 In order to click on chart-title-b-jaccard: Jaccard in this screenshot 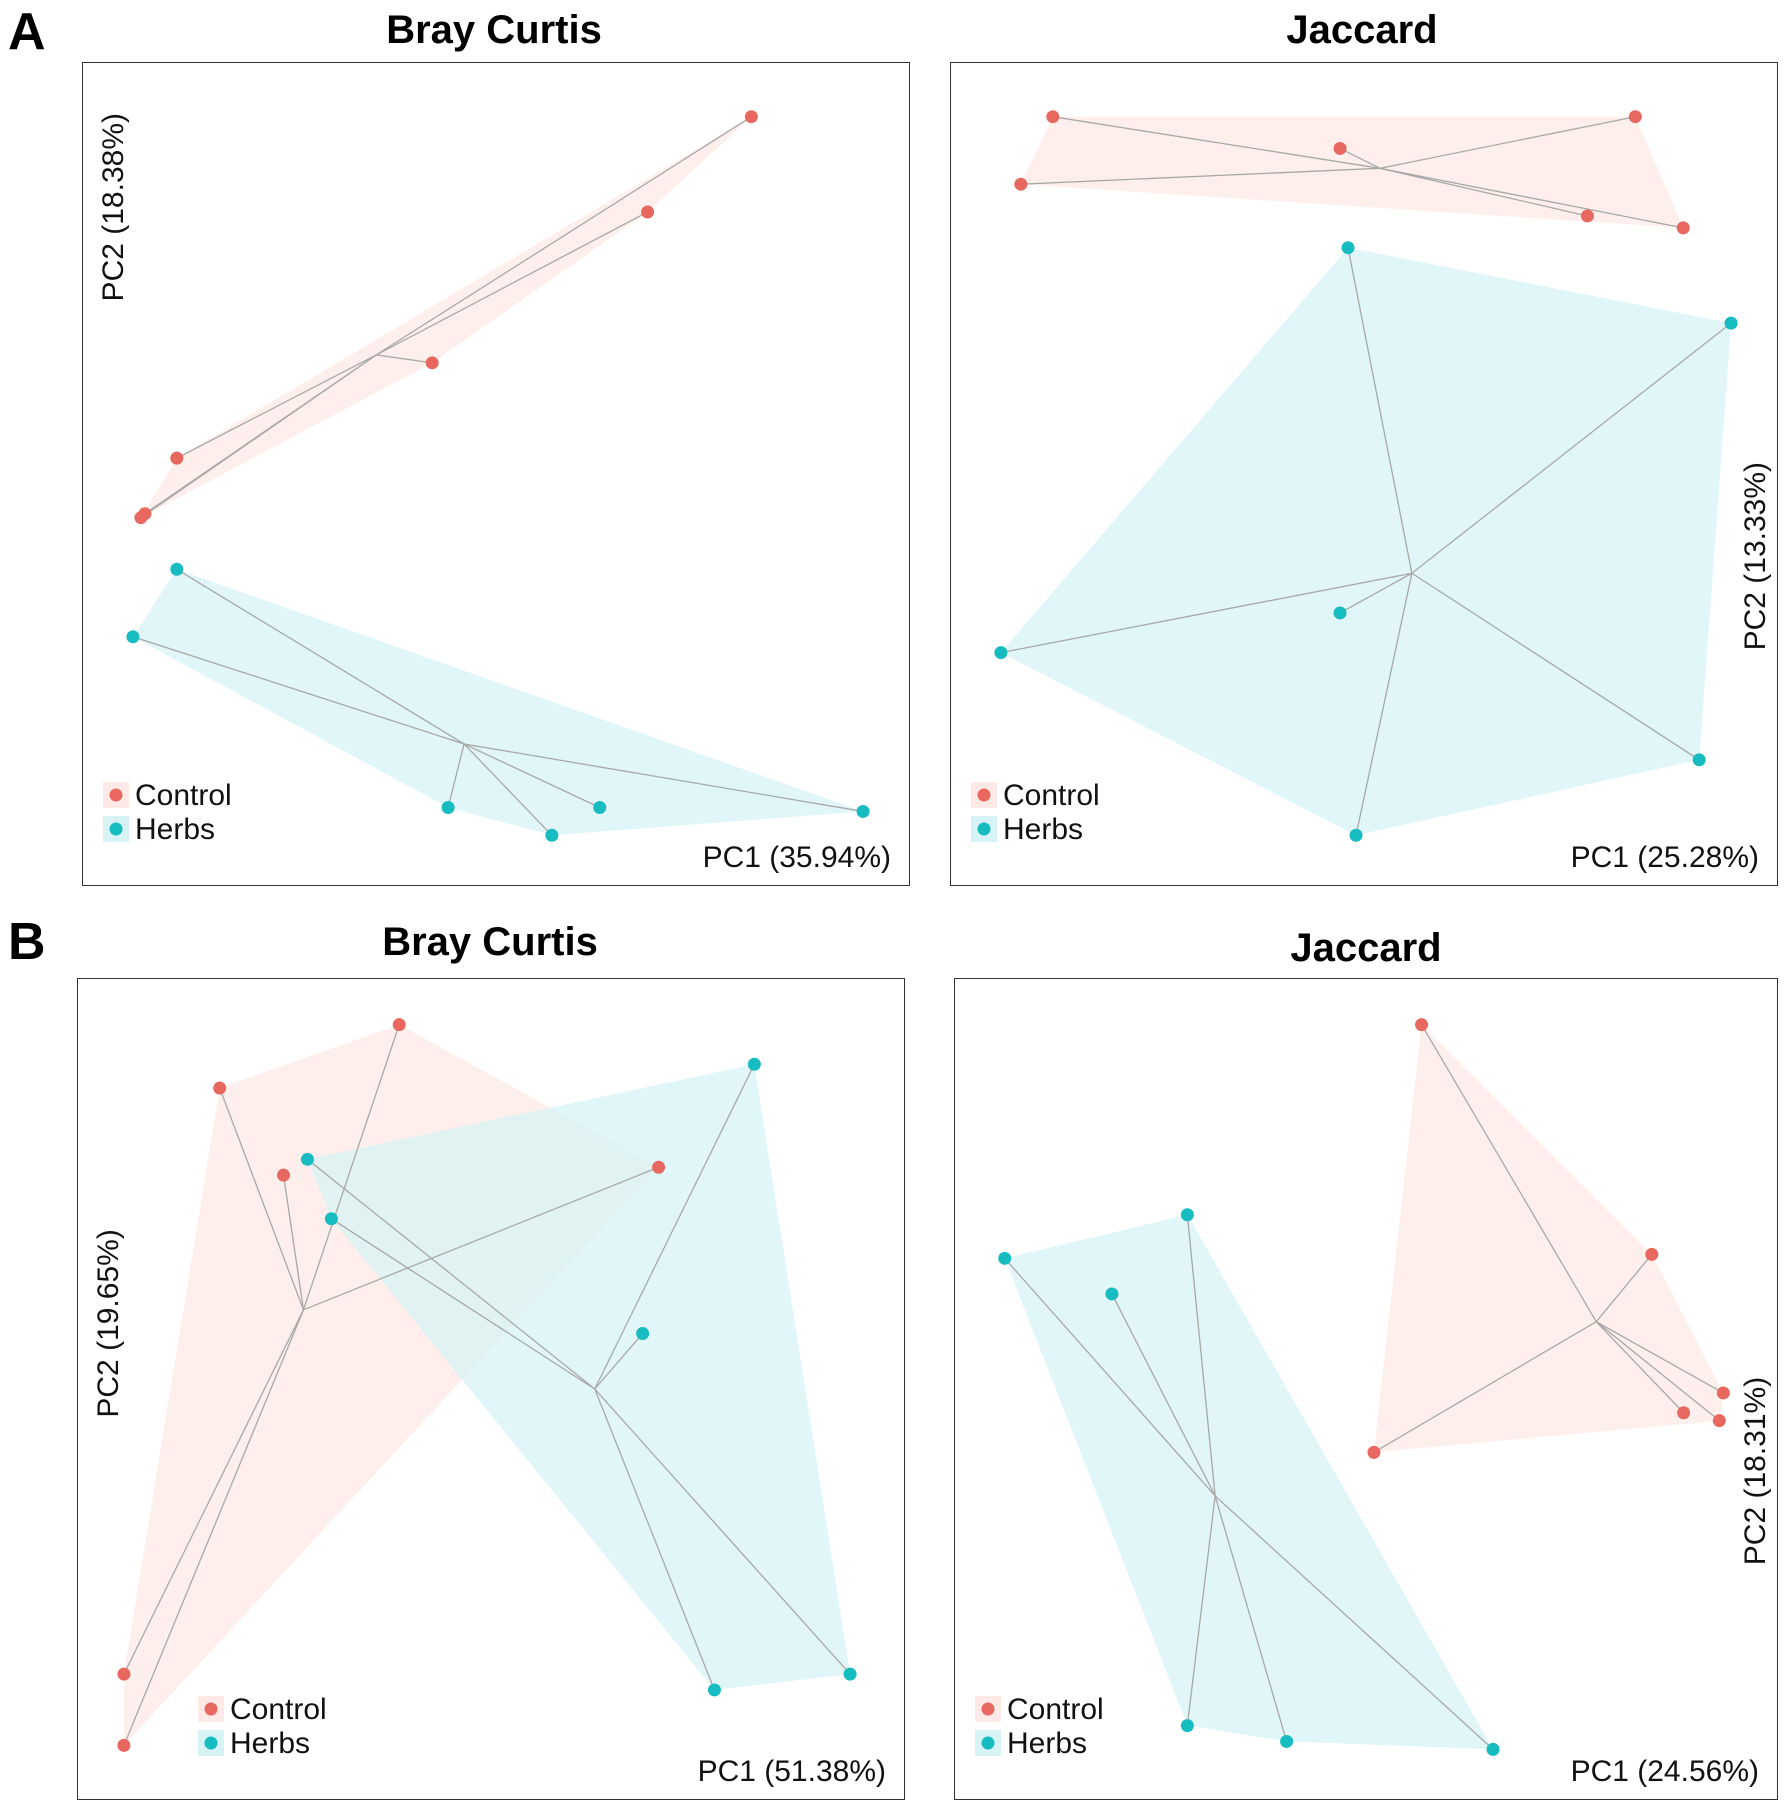, I will do `click(1366, 948)`.